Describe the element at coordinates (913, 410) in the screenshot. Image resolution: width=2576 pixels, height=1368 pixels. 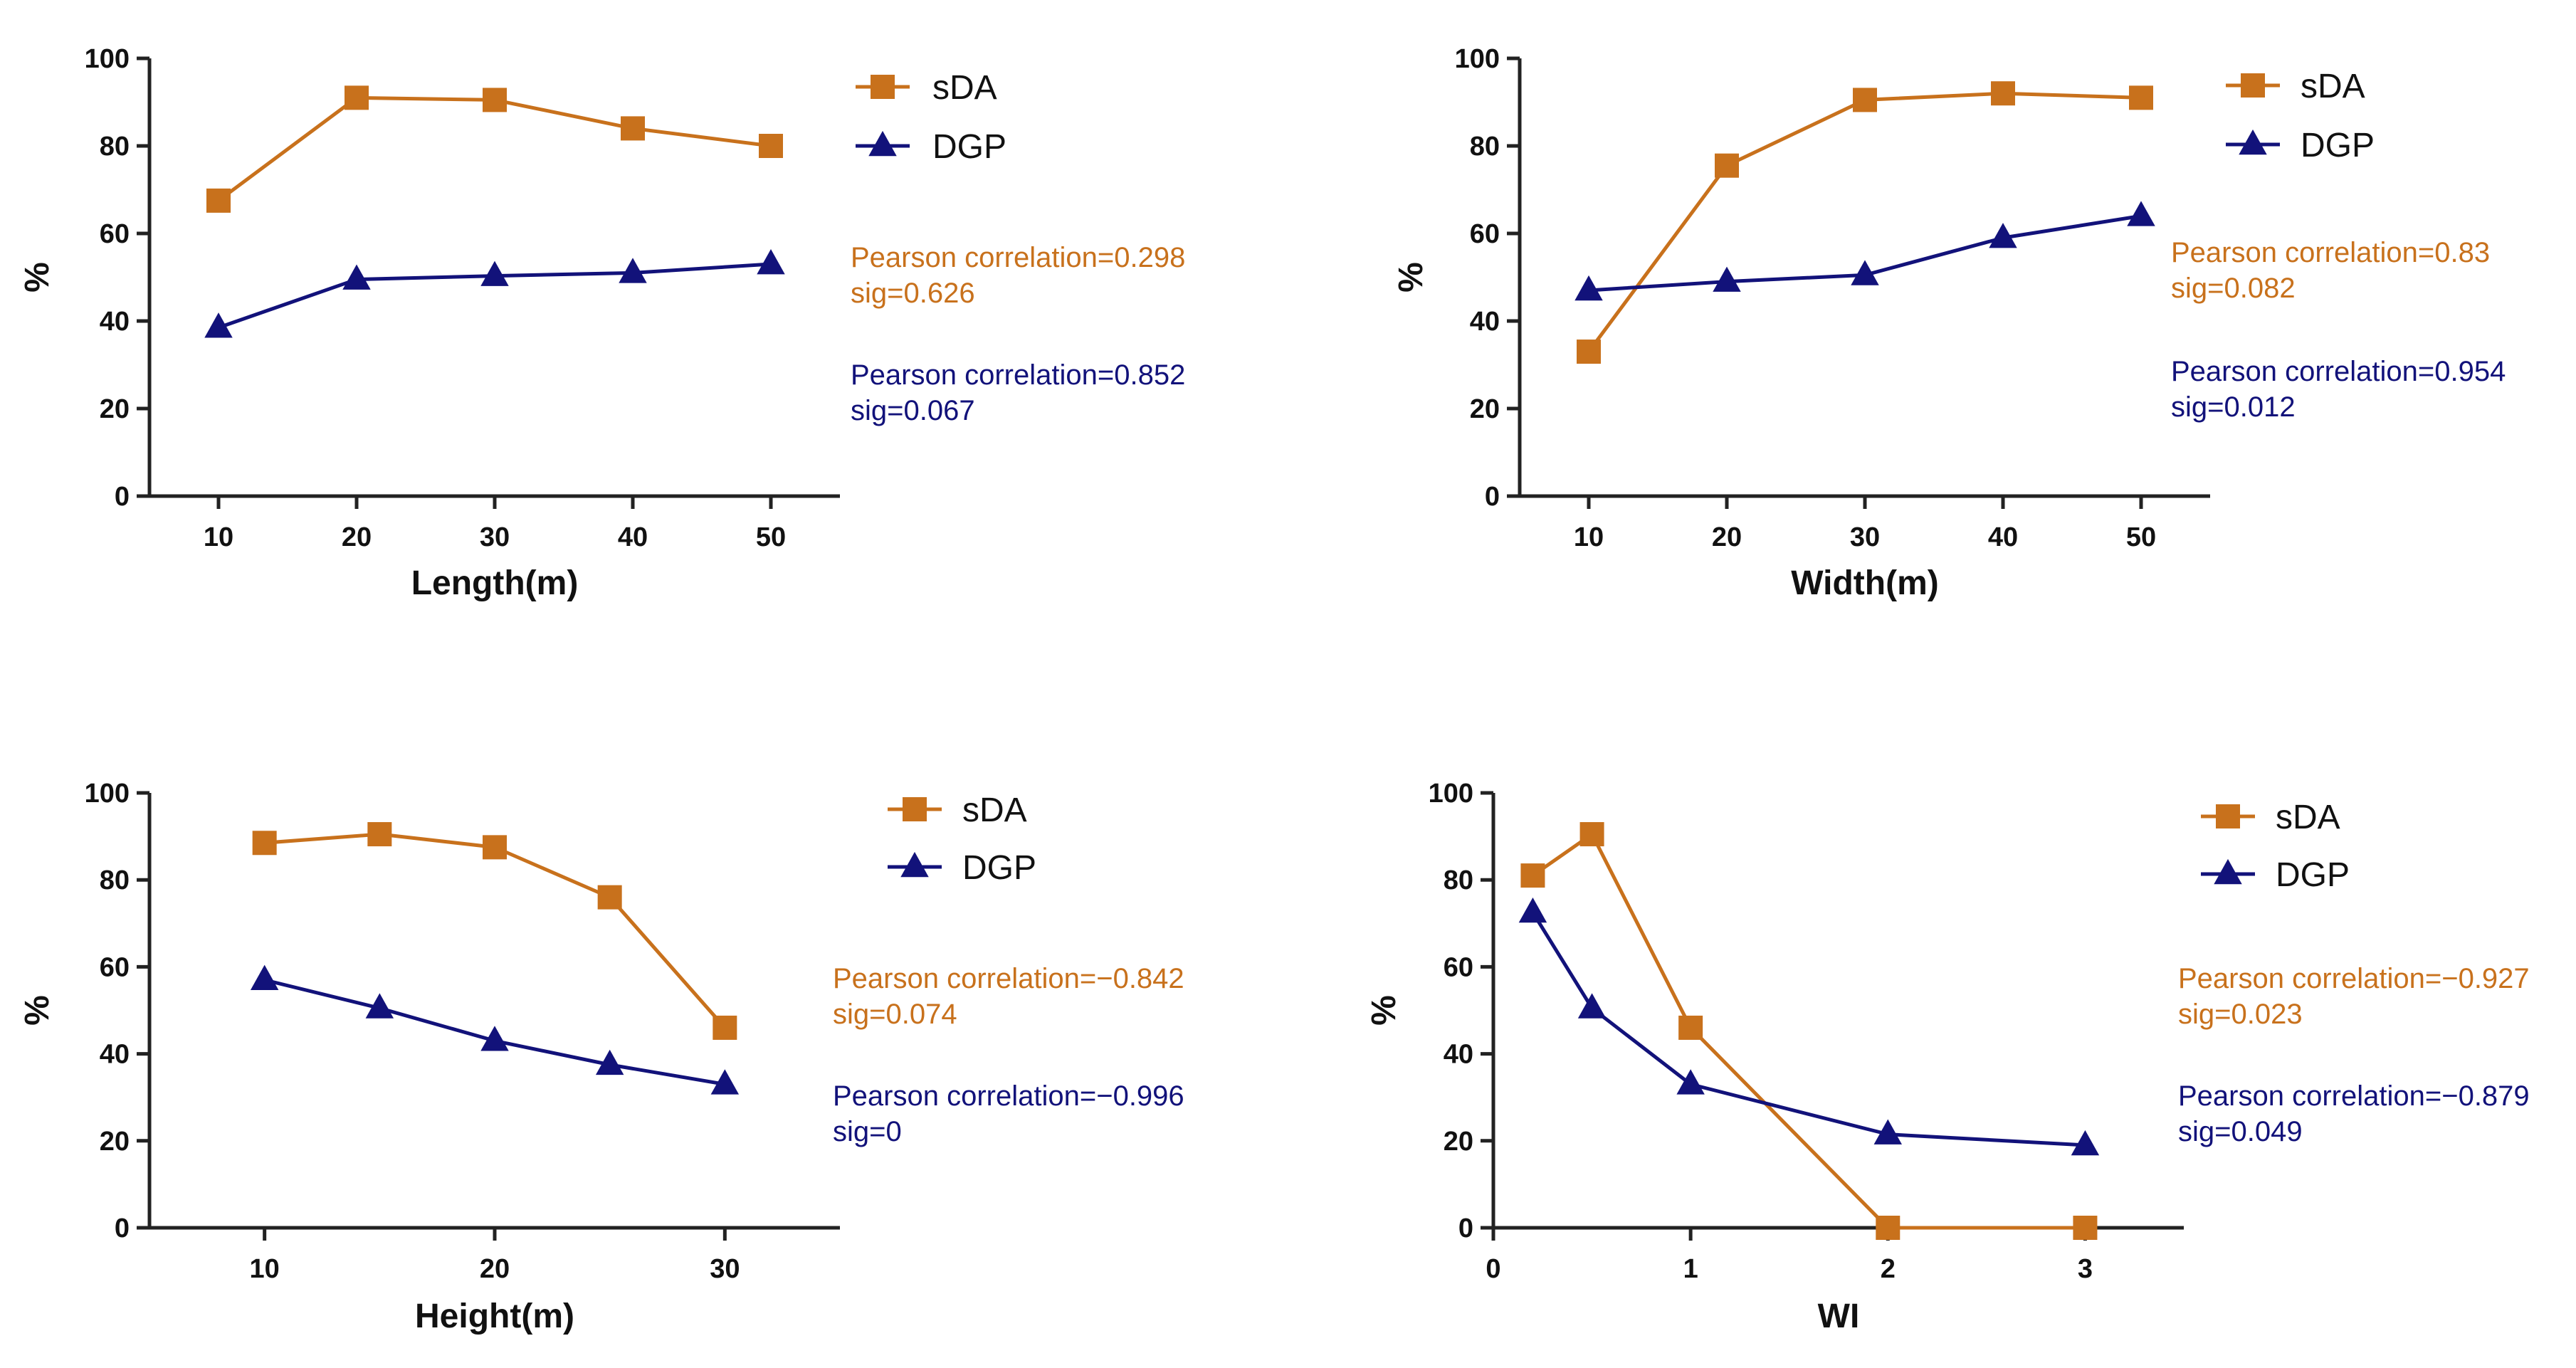
I see `annotation-sig-dgp: sig=0.067` at that location.